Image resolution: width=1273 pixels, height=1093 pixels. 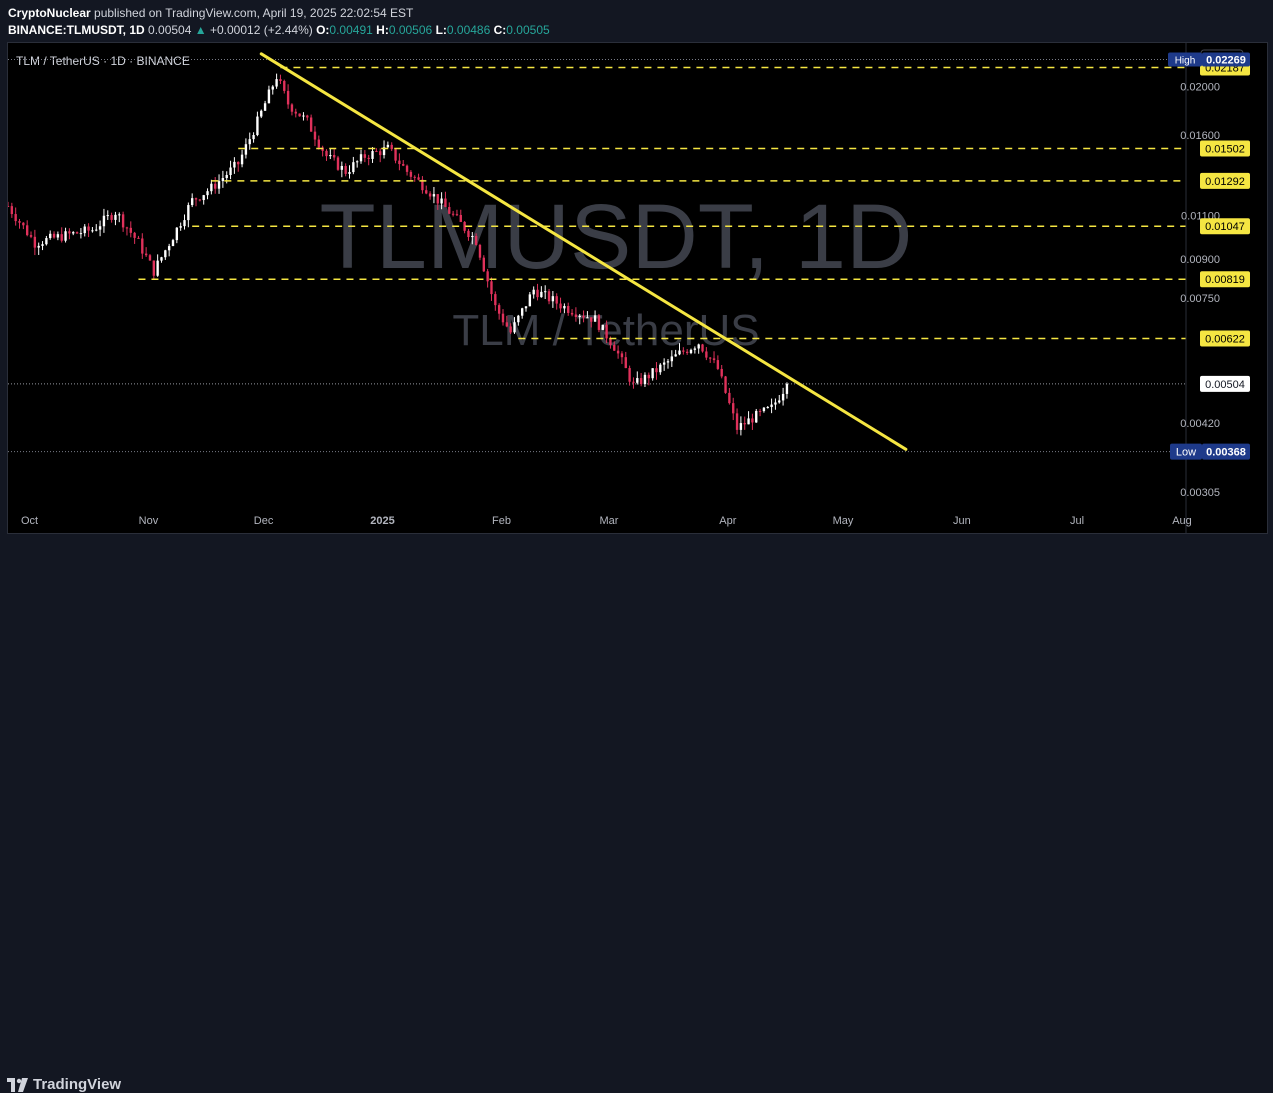 I want to click on x-tick-label: Jun, so click(x=962, y=521).